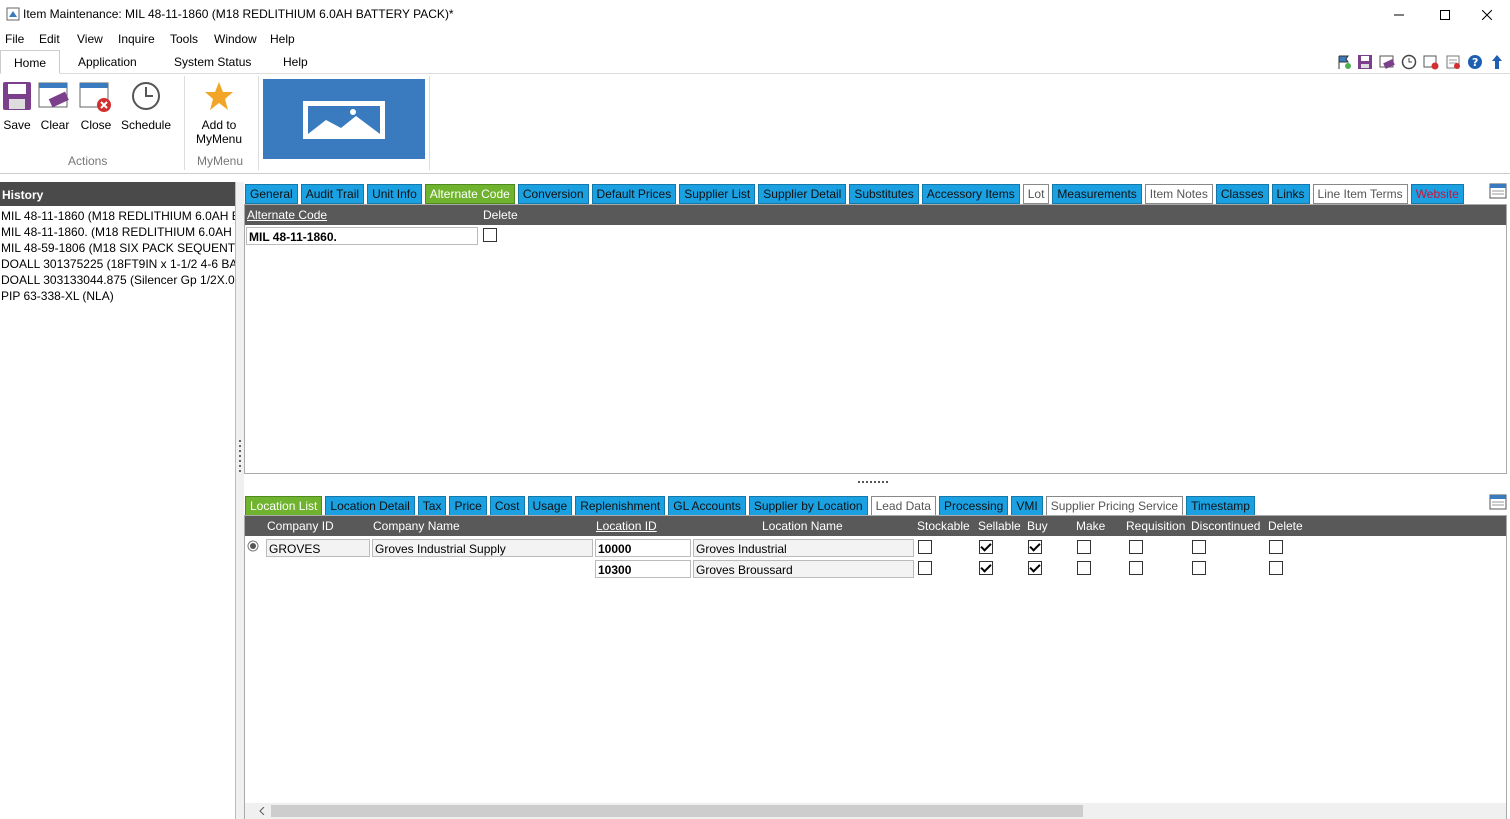 This screenshot has height=819, width=1510. What do you see at coordinates (318, 548) in the screenshot?
I see `company-id-cell: GROVES` at bounding box center [318, 548].